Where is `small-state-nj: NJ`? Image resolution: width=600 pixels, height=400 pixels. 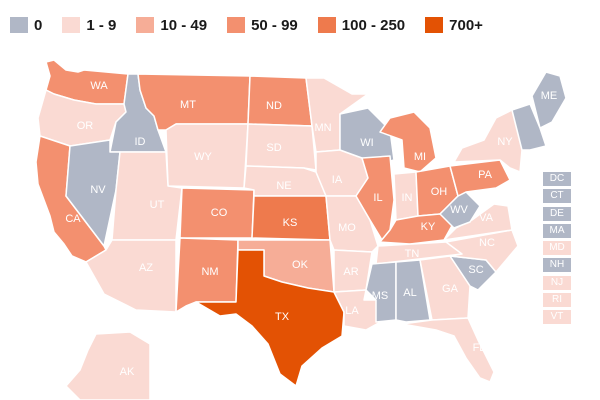
small-state-nj: NJ is located at coordinates (557, 282).